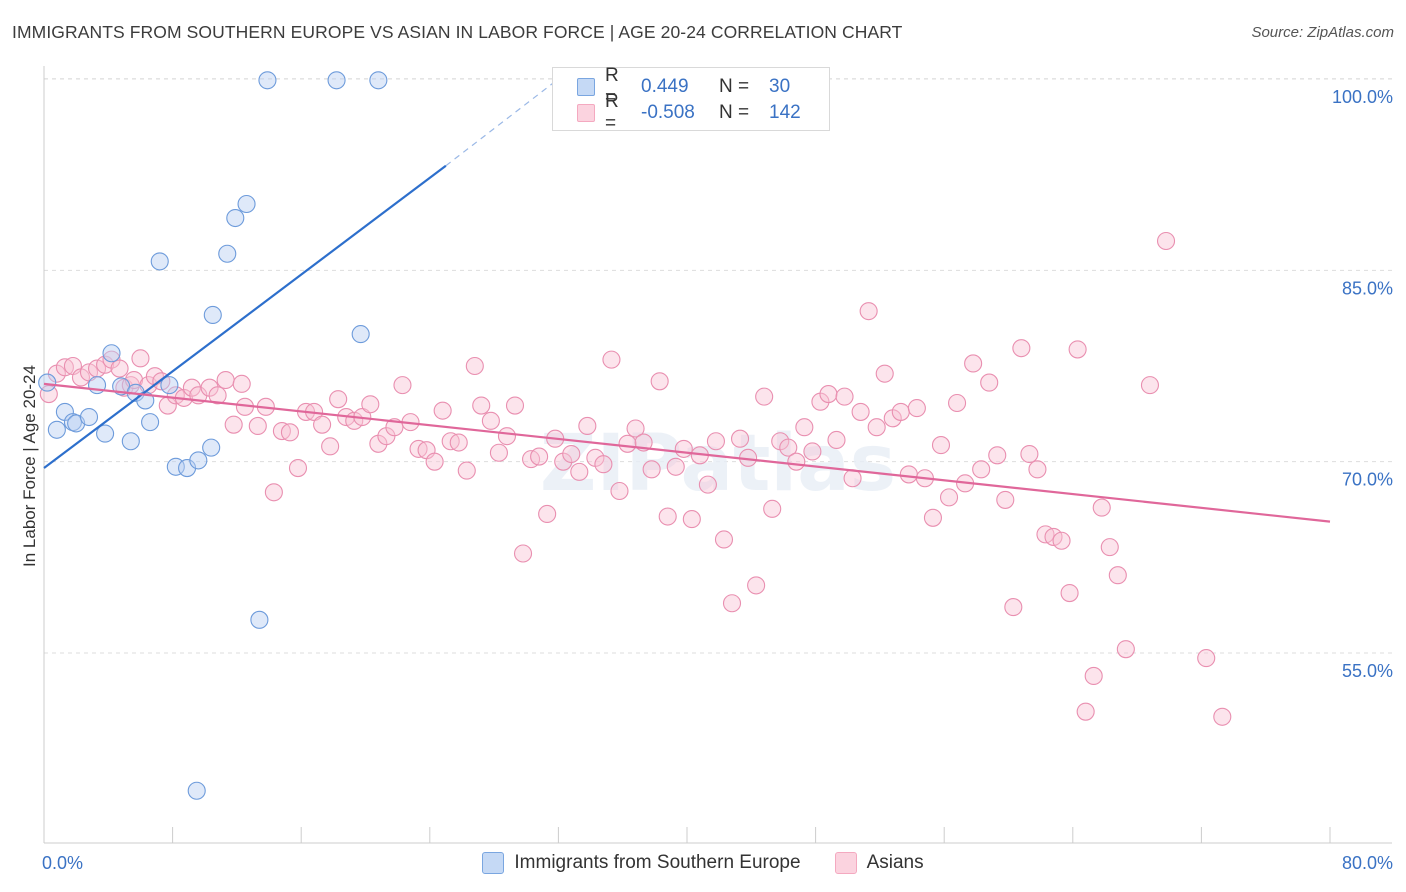  Describe the element at coordinates (1362, 384) in the screenshot. I see `y-tick-labels: 55.0% 70.0% 85.0% 100.0%` at that location.